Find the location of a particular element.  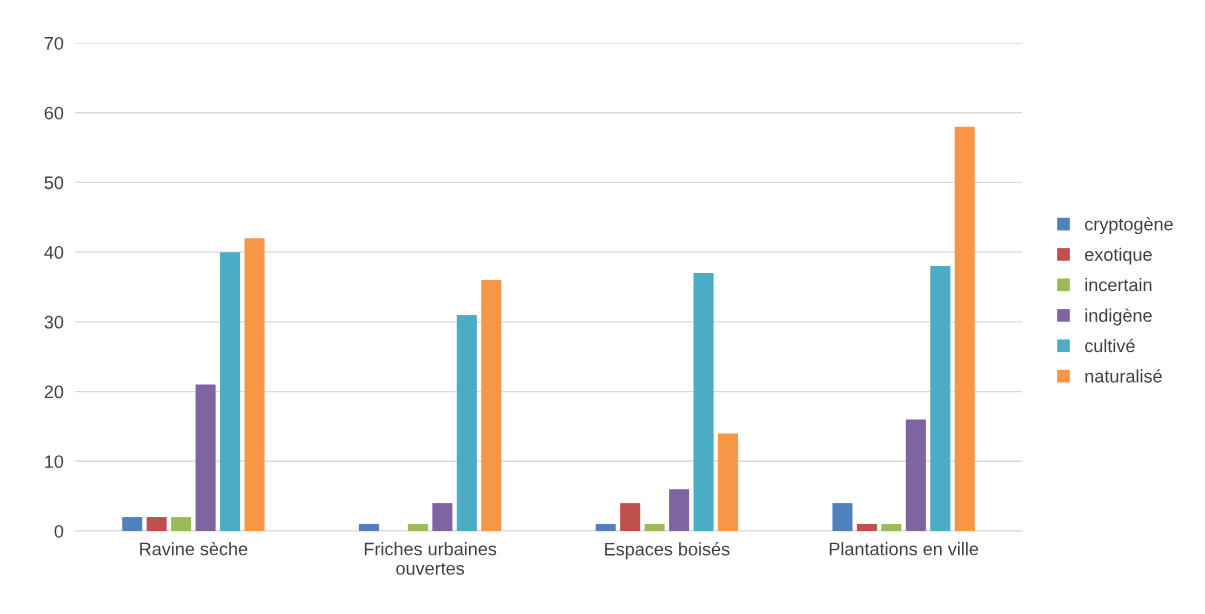

x-tick-label: Plantations en ville is located at coordinates (904, 549).